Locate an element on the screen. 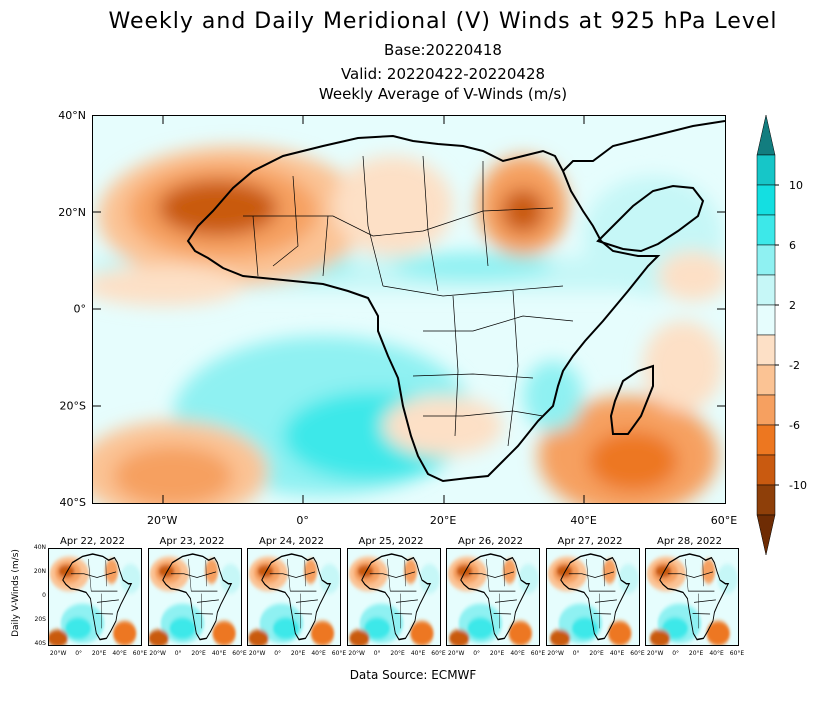  lon-label: 60°E is located at coordinates (724, 520).